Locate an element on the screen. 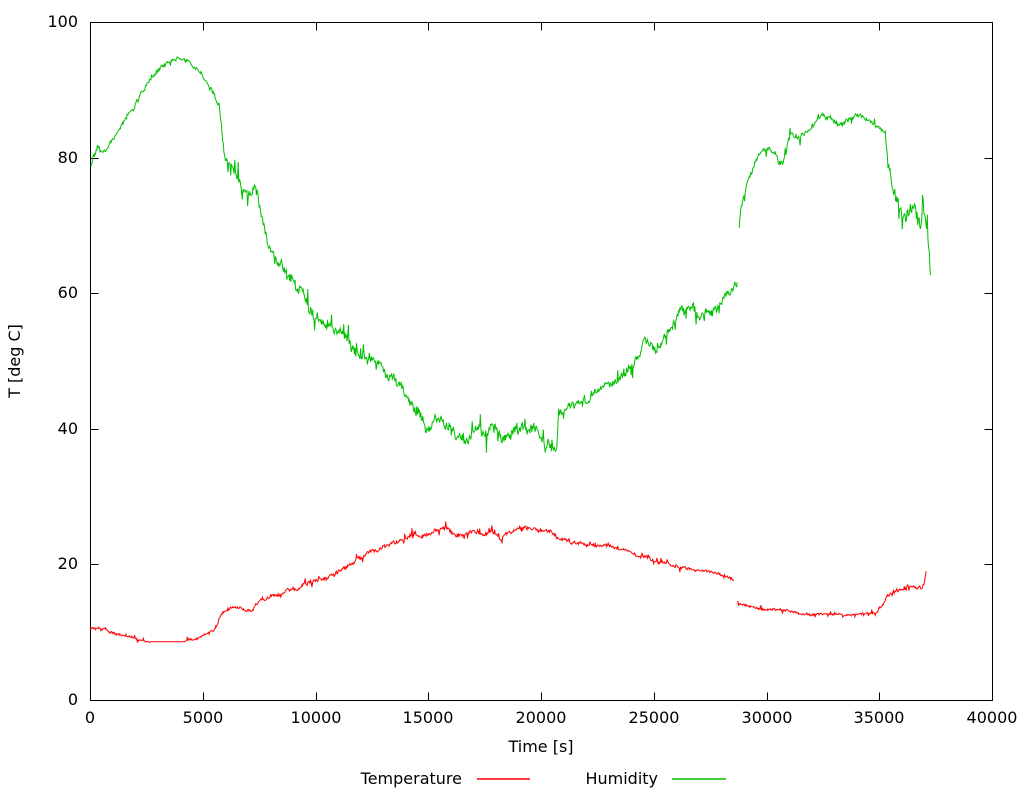 This screenshot has width=1024, height=800. x-tick-label: 35000 is located at coordinates (879, 717).